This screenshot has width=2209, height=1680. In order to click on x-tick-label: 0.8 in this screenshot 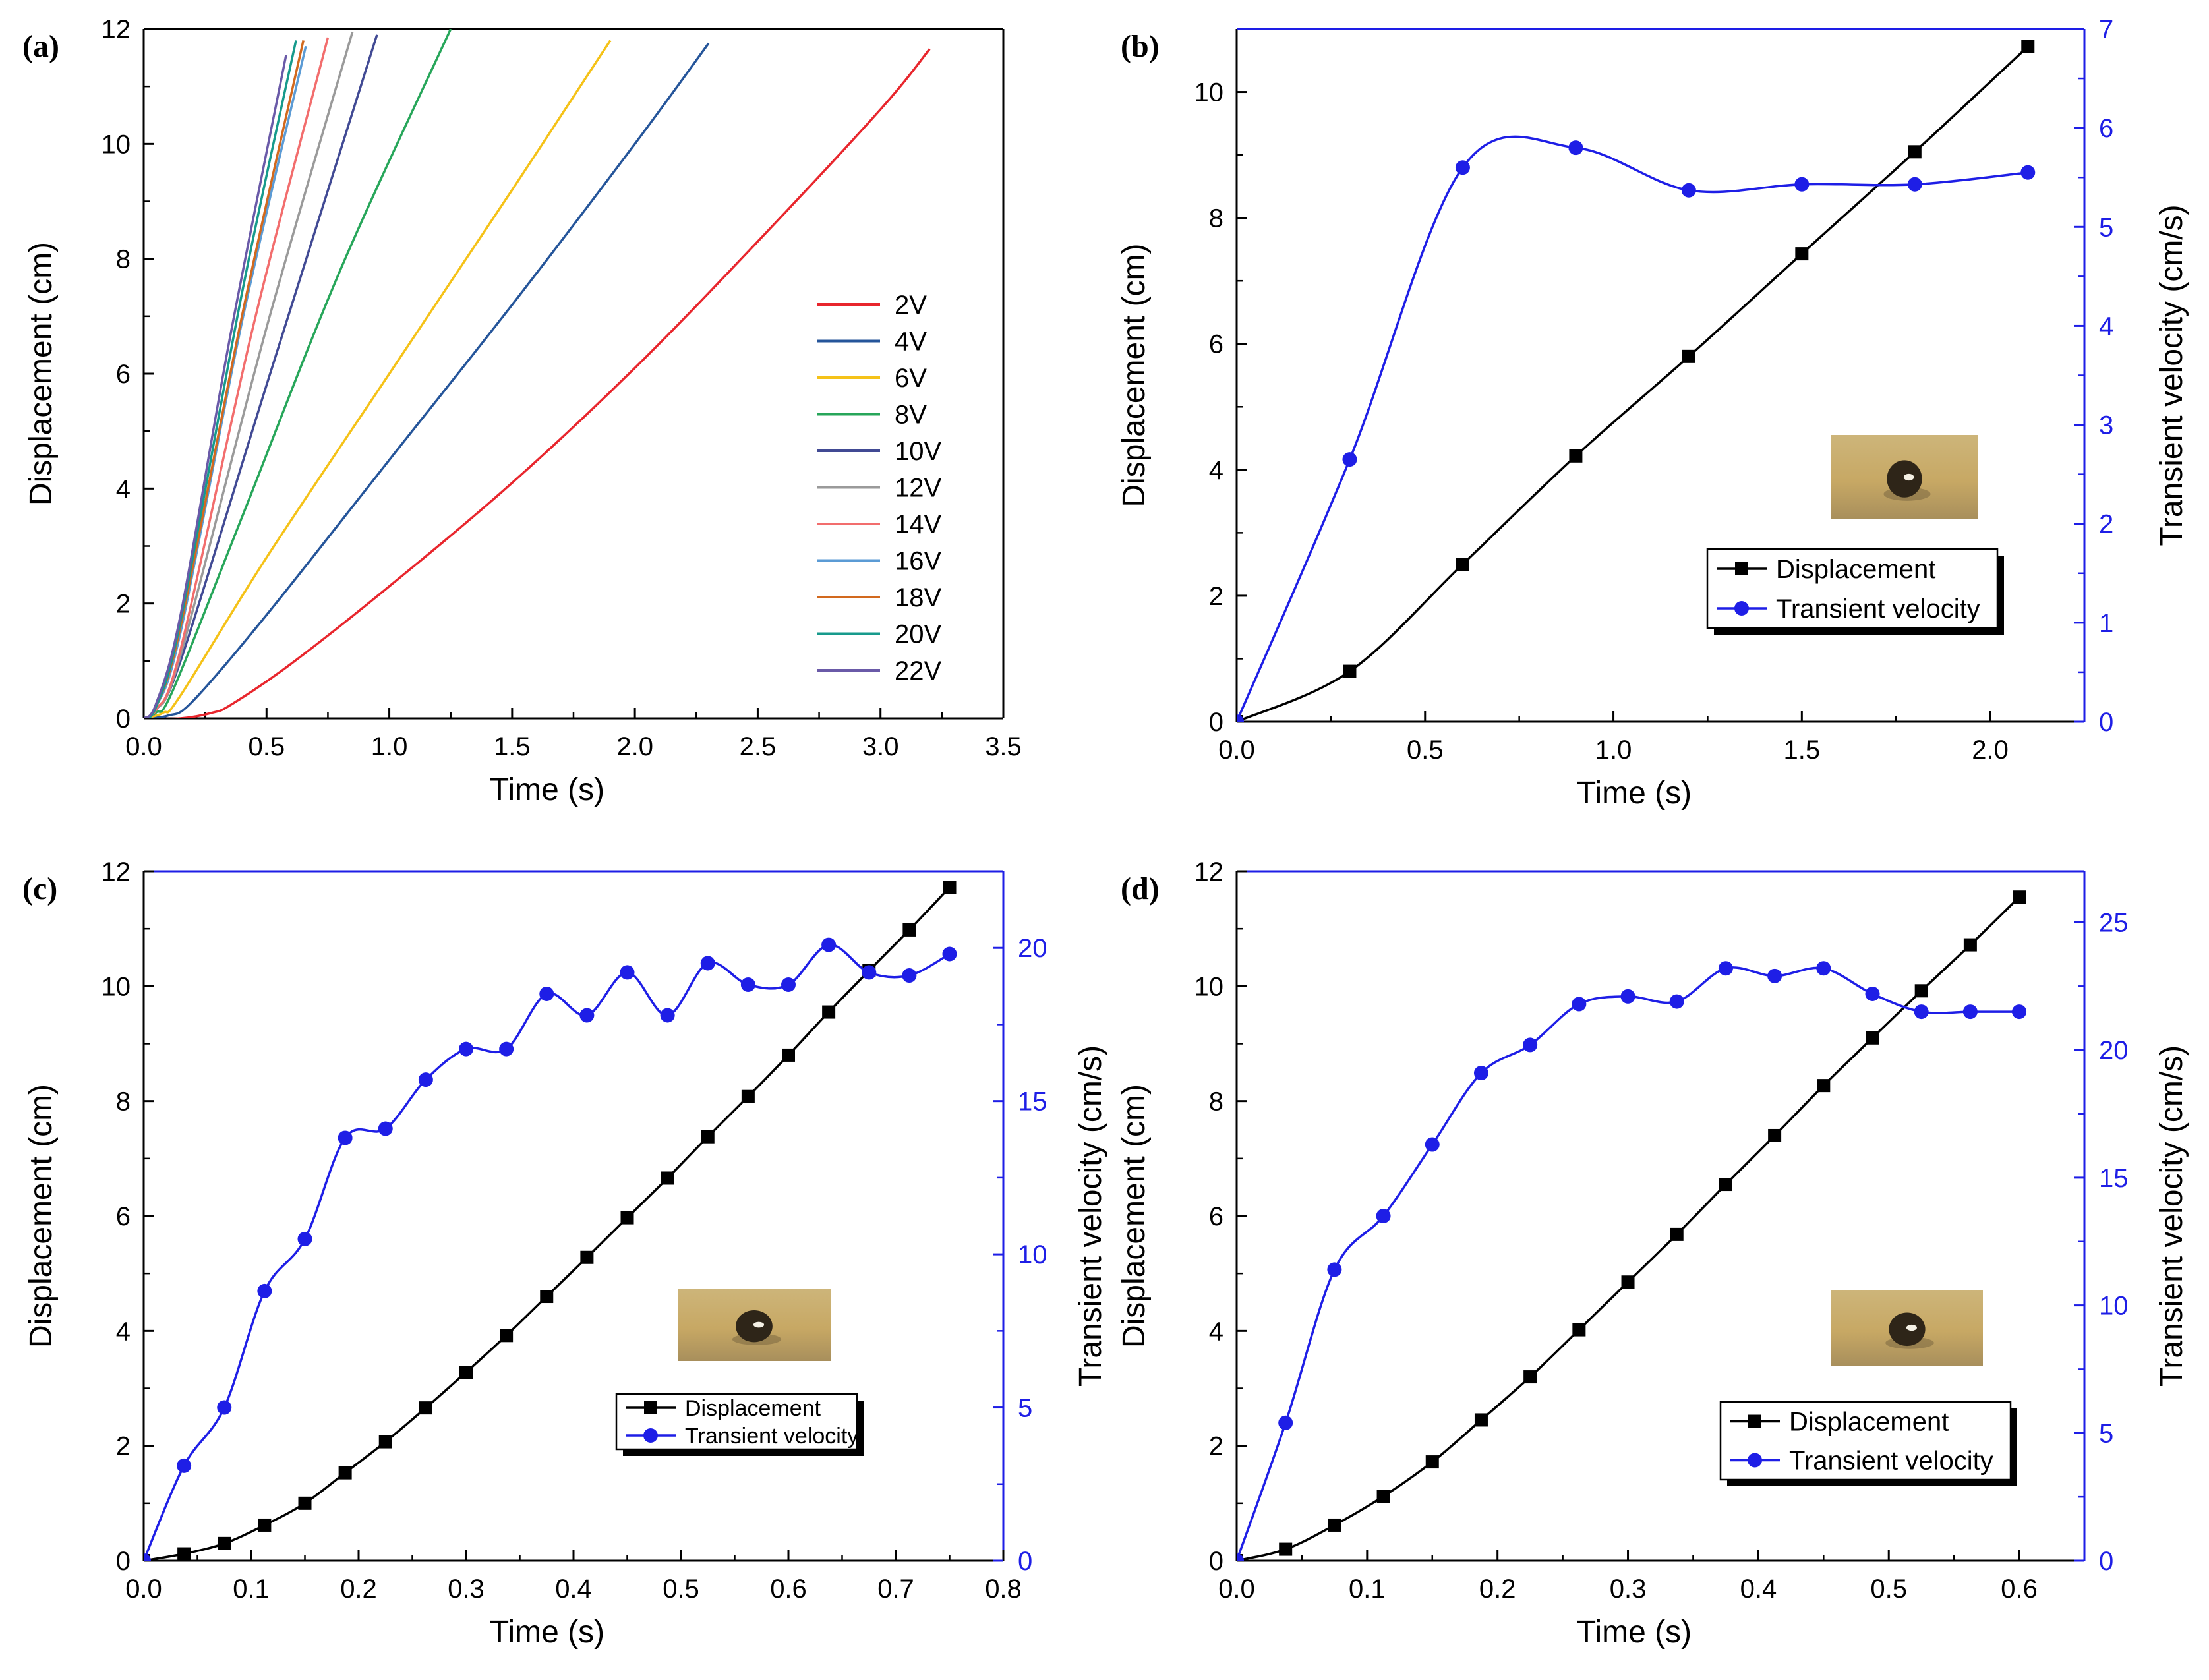, I will do `click(1003, 1589)`.